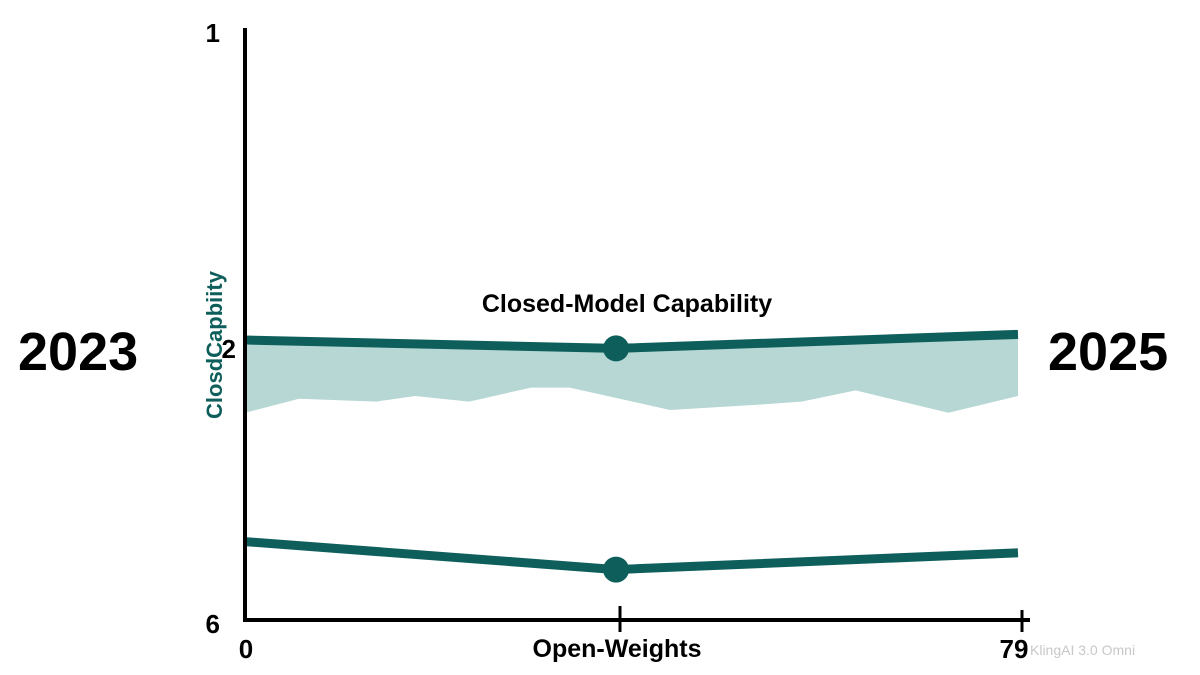  I want to click on x-tick-label: 79, so click(1014, 649).